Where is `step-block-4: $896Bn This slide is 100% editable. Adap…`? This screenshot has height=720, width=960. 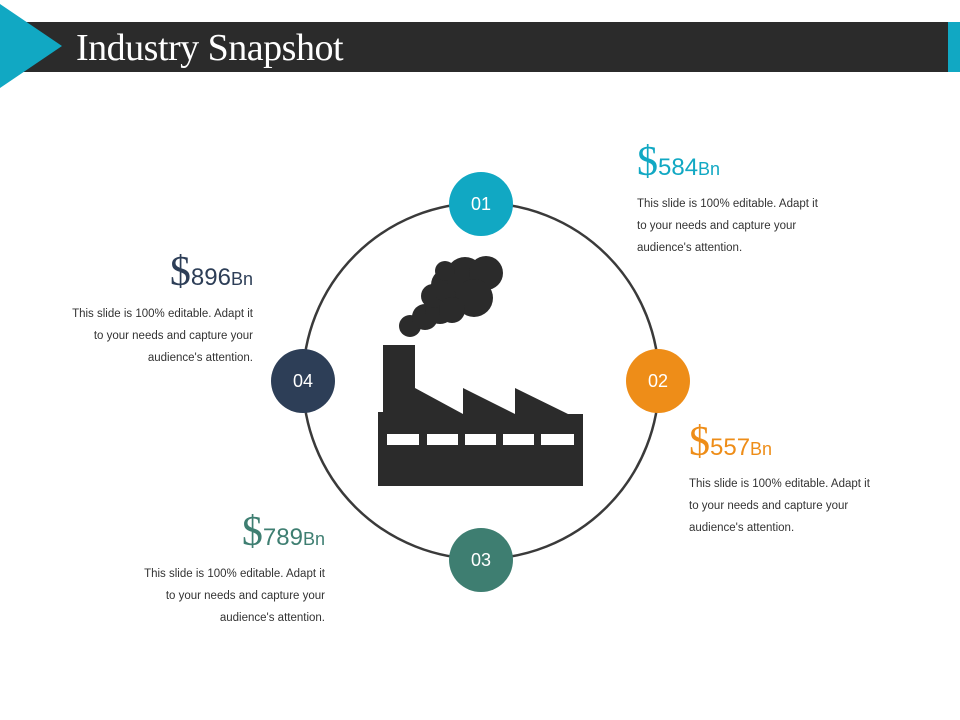
step-block-4: $896Bn This slide is 100% editable. Adap… is located at coordinates (133, 309).